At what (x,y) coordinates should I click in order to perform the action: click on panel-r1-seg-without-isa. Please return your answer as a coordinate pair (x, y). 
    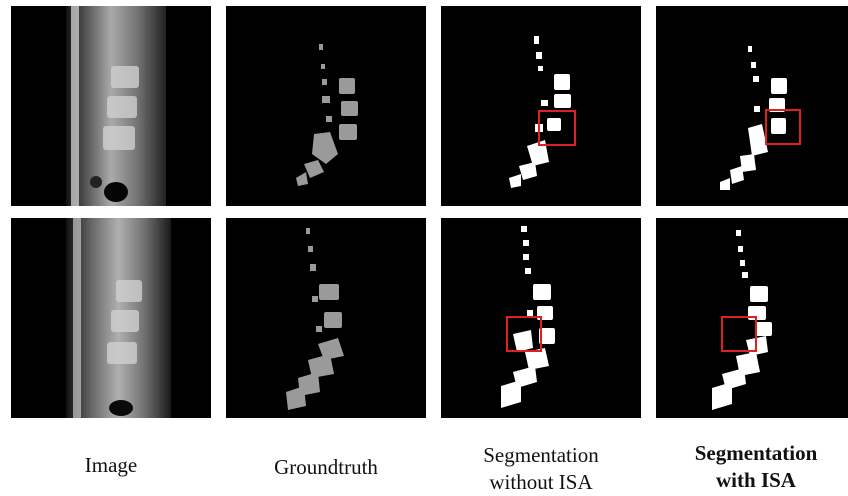
    Looking at the image, I should click on (541, 106).